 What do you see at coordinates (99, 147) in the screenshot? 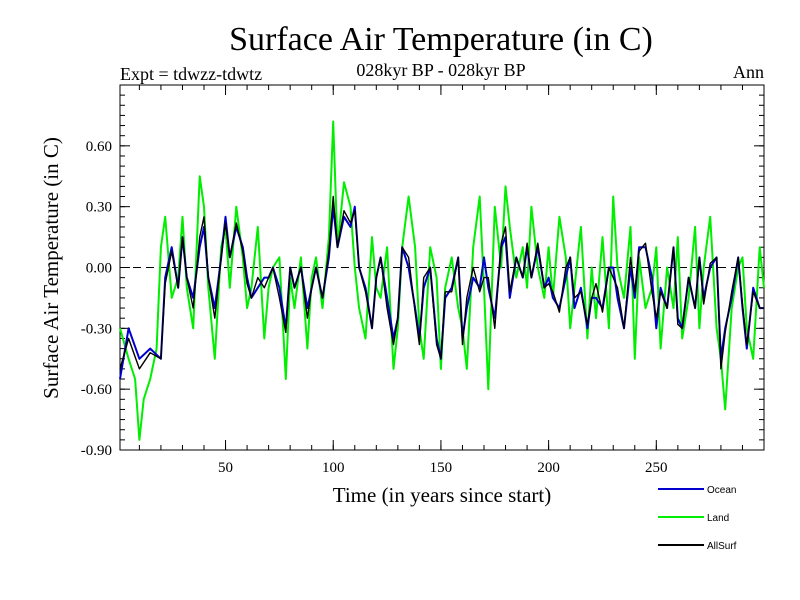
I see `y-tick-label: 0.60` at bounding box center [99, 147].